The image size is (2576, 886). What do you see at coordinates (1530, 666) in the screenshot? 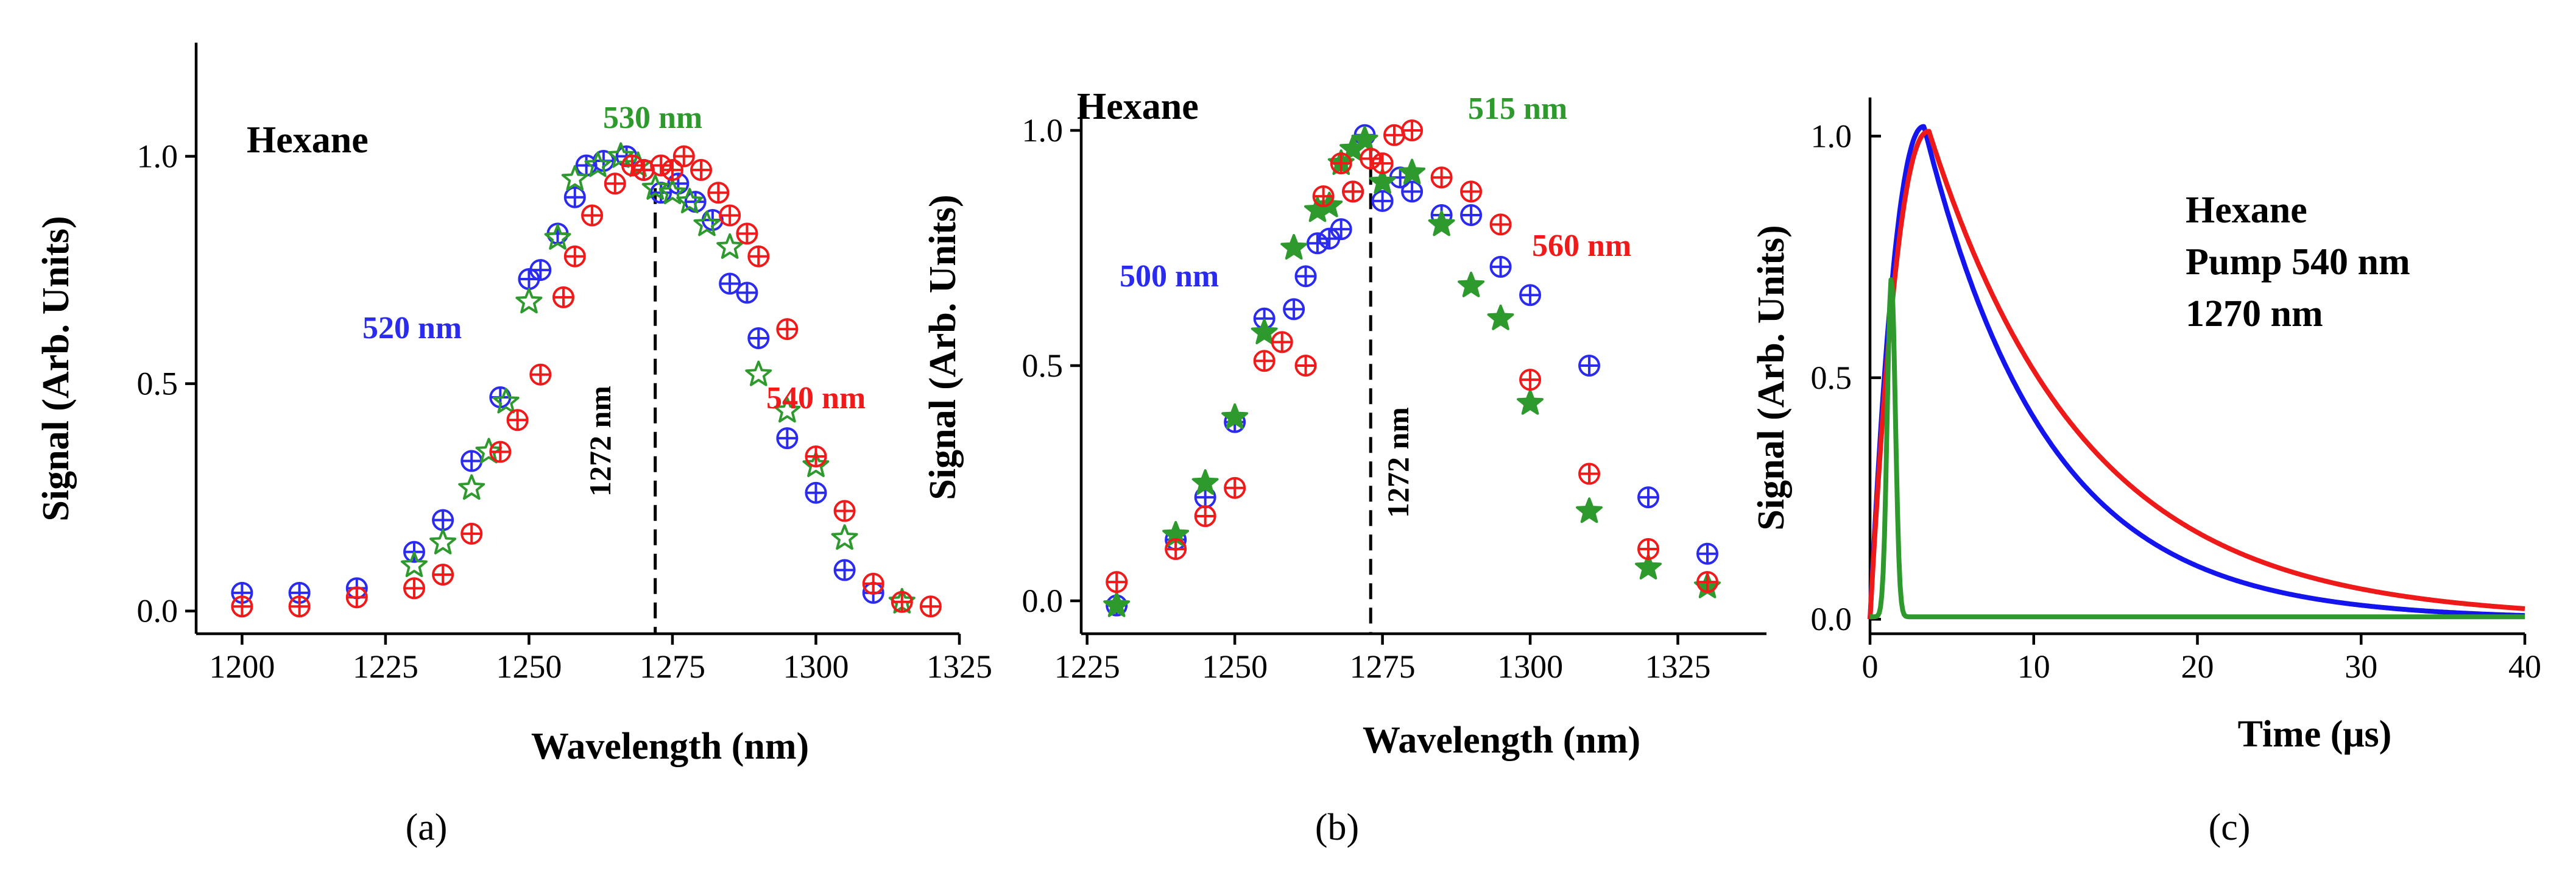
I see `x-tick-label: 1300` at bounding box center [1530, 666].